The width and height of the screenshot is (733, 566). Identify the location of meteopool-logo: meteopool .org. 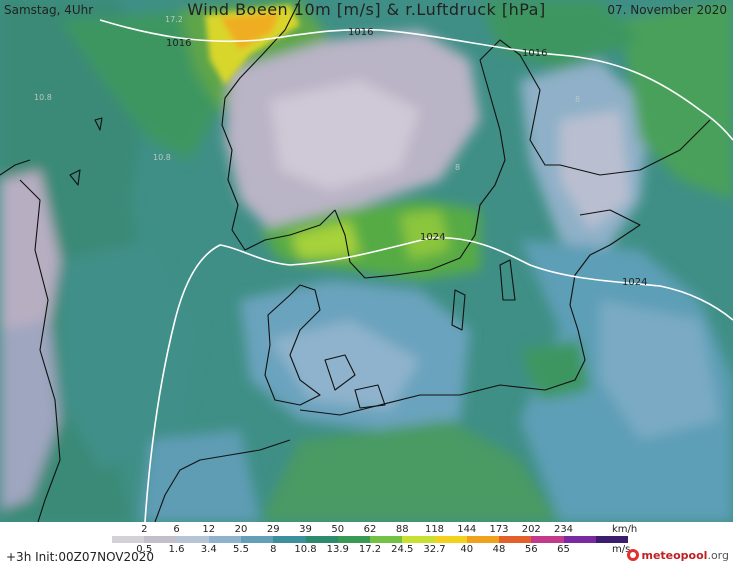
(678, 555).